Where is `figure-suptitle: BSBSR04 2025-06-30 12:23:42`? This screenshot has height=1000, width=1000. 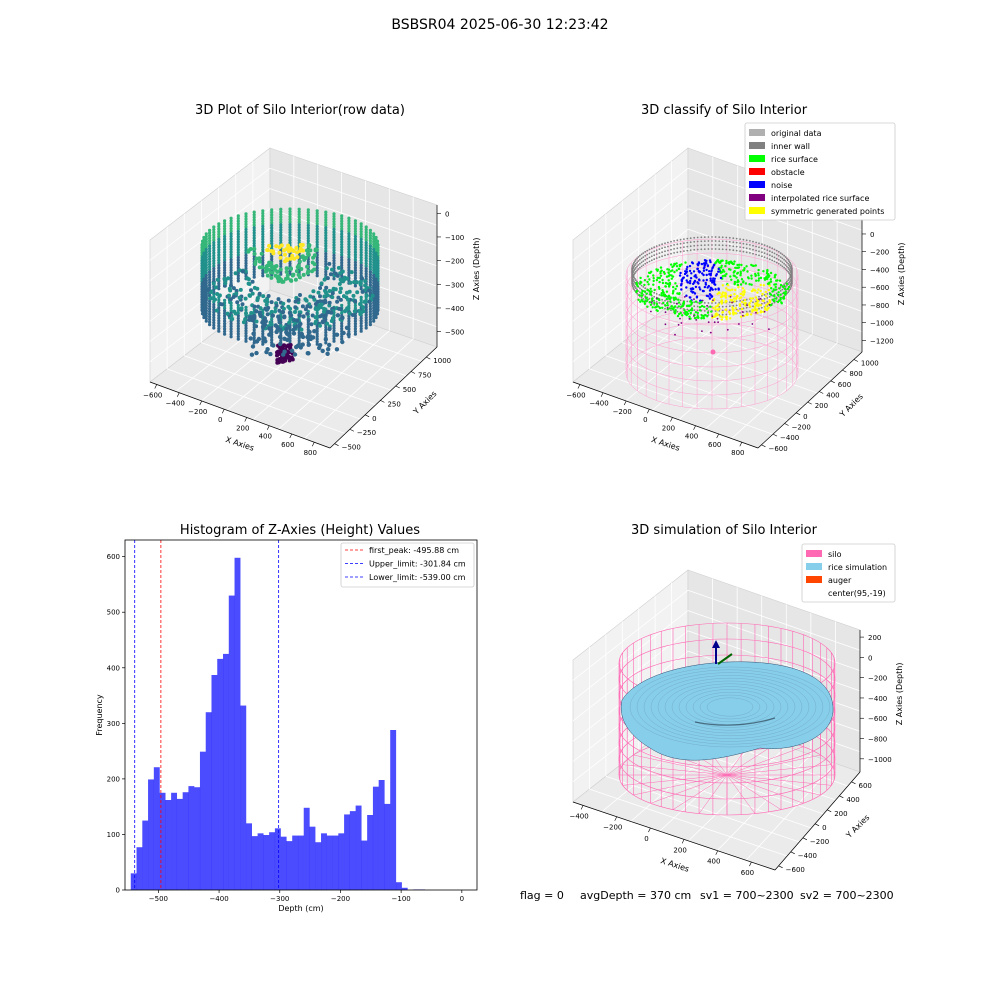 figure-suptitle: BSBSR04 2025-06-30 12:23:42 is located at coordinates (500, 25).